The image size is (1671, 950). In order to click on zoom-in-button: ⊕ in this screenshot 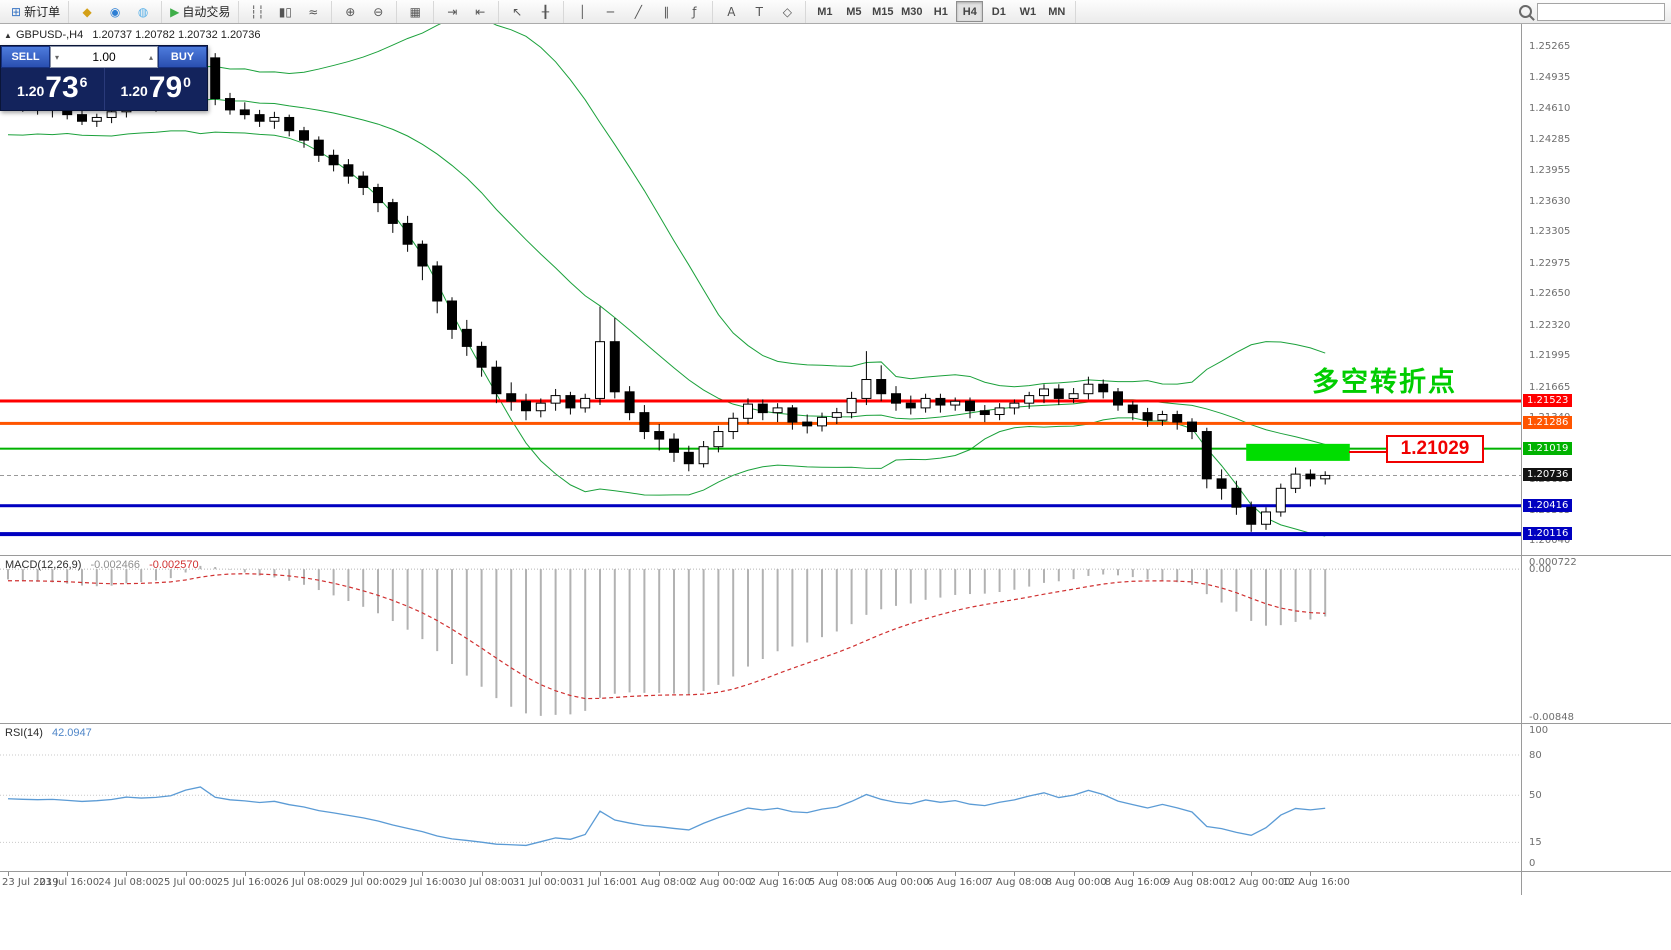, I will do `click(350, 11)`.